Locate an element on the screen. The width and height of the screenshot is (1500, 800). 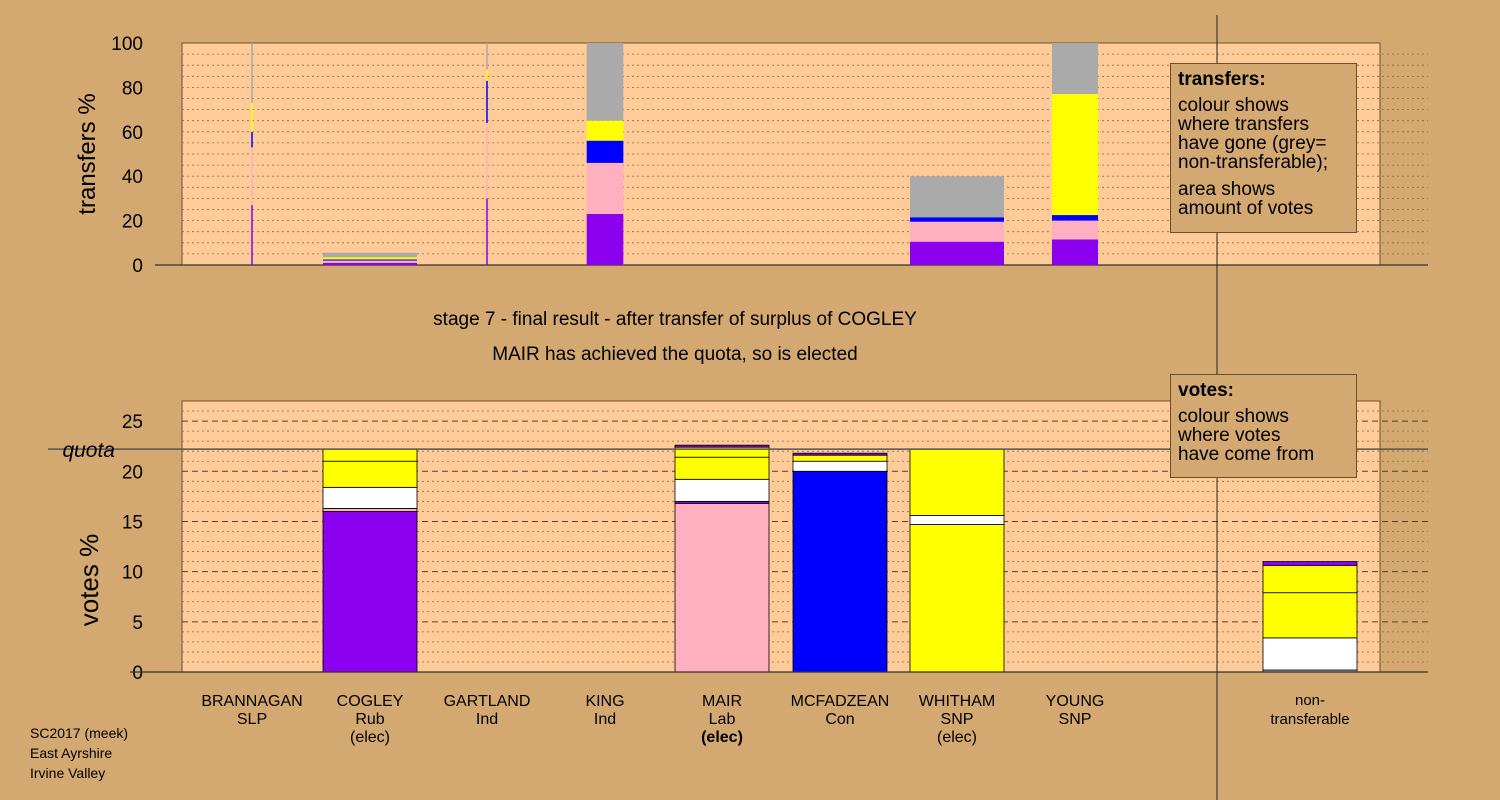
nontransferable-label: transferable is located at coordinates (1309, 719).